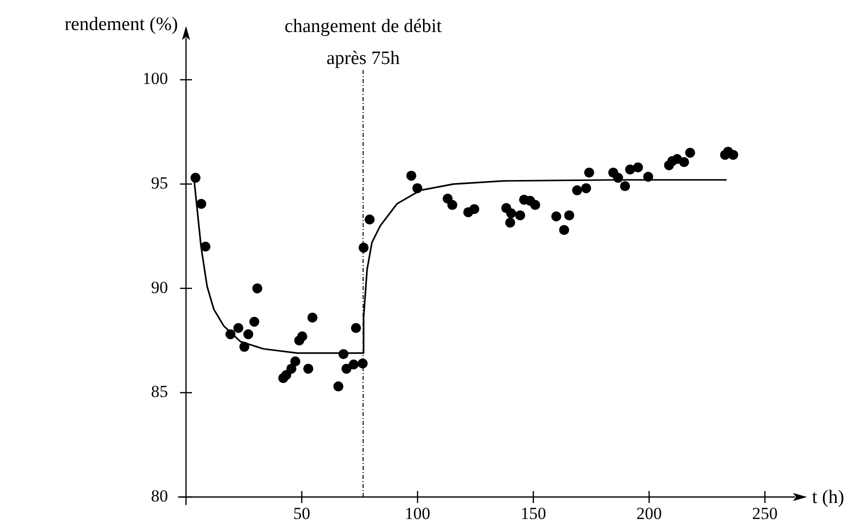 The width and height of the screenshot is (860, 528). Describe the element at coordinates (155, 78) in the screenshot. I see `y-tick-label: 100` at that location.